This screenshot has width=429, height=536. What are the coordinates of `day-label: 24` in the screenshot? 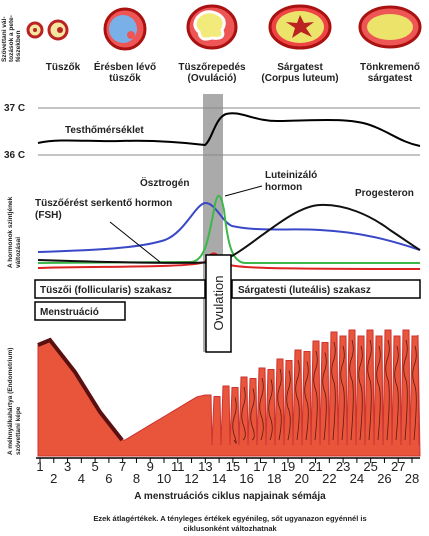 It's located at (357, 478).